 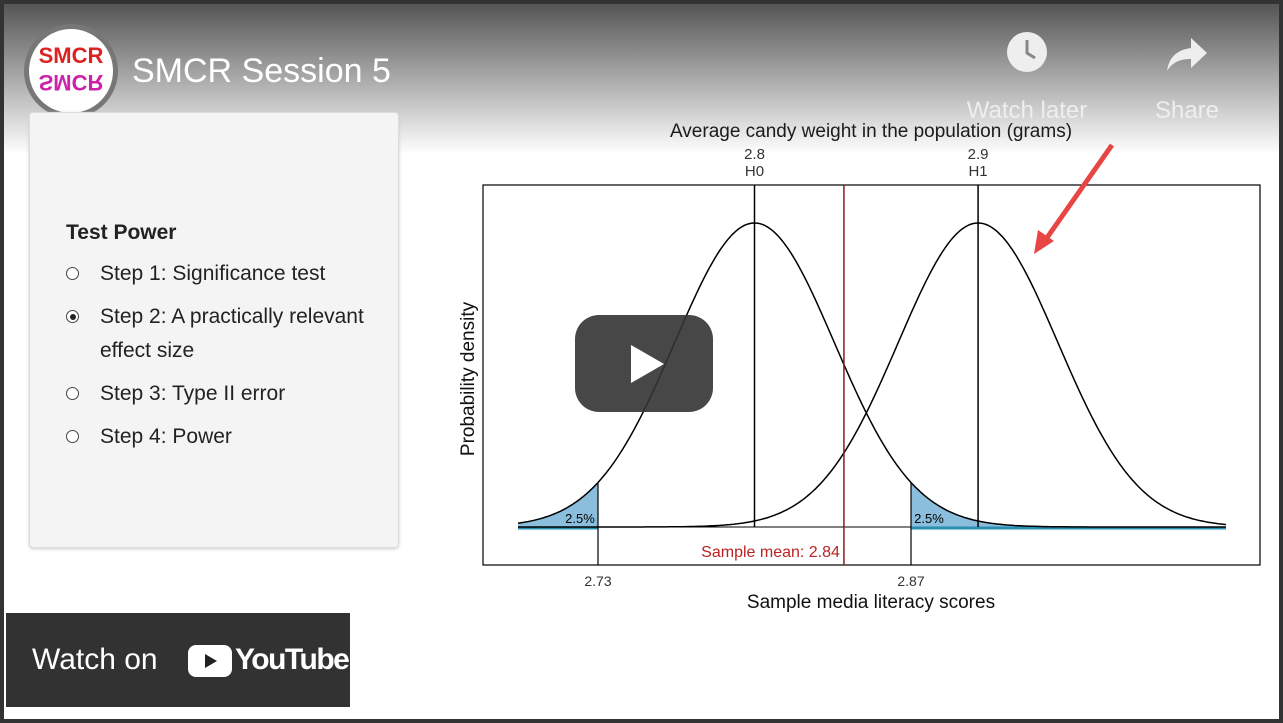 I want to click on critical-label: 2.73, so click(x=597, y=581).